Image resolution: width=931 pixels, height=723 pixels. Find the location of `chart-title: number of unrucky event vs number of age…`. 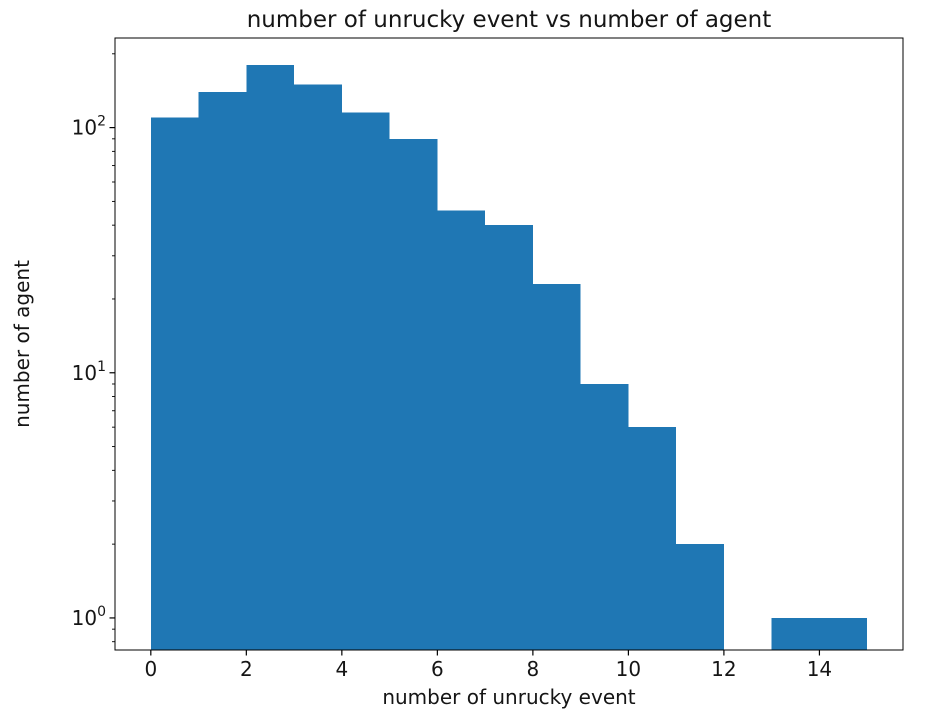

chart-title: number of unrucky event vs number of age… is located at coordinates (509, 20).